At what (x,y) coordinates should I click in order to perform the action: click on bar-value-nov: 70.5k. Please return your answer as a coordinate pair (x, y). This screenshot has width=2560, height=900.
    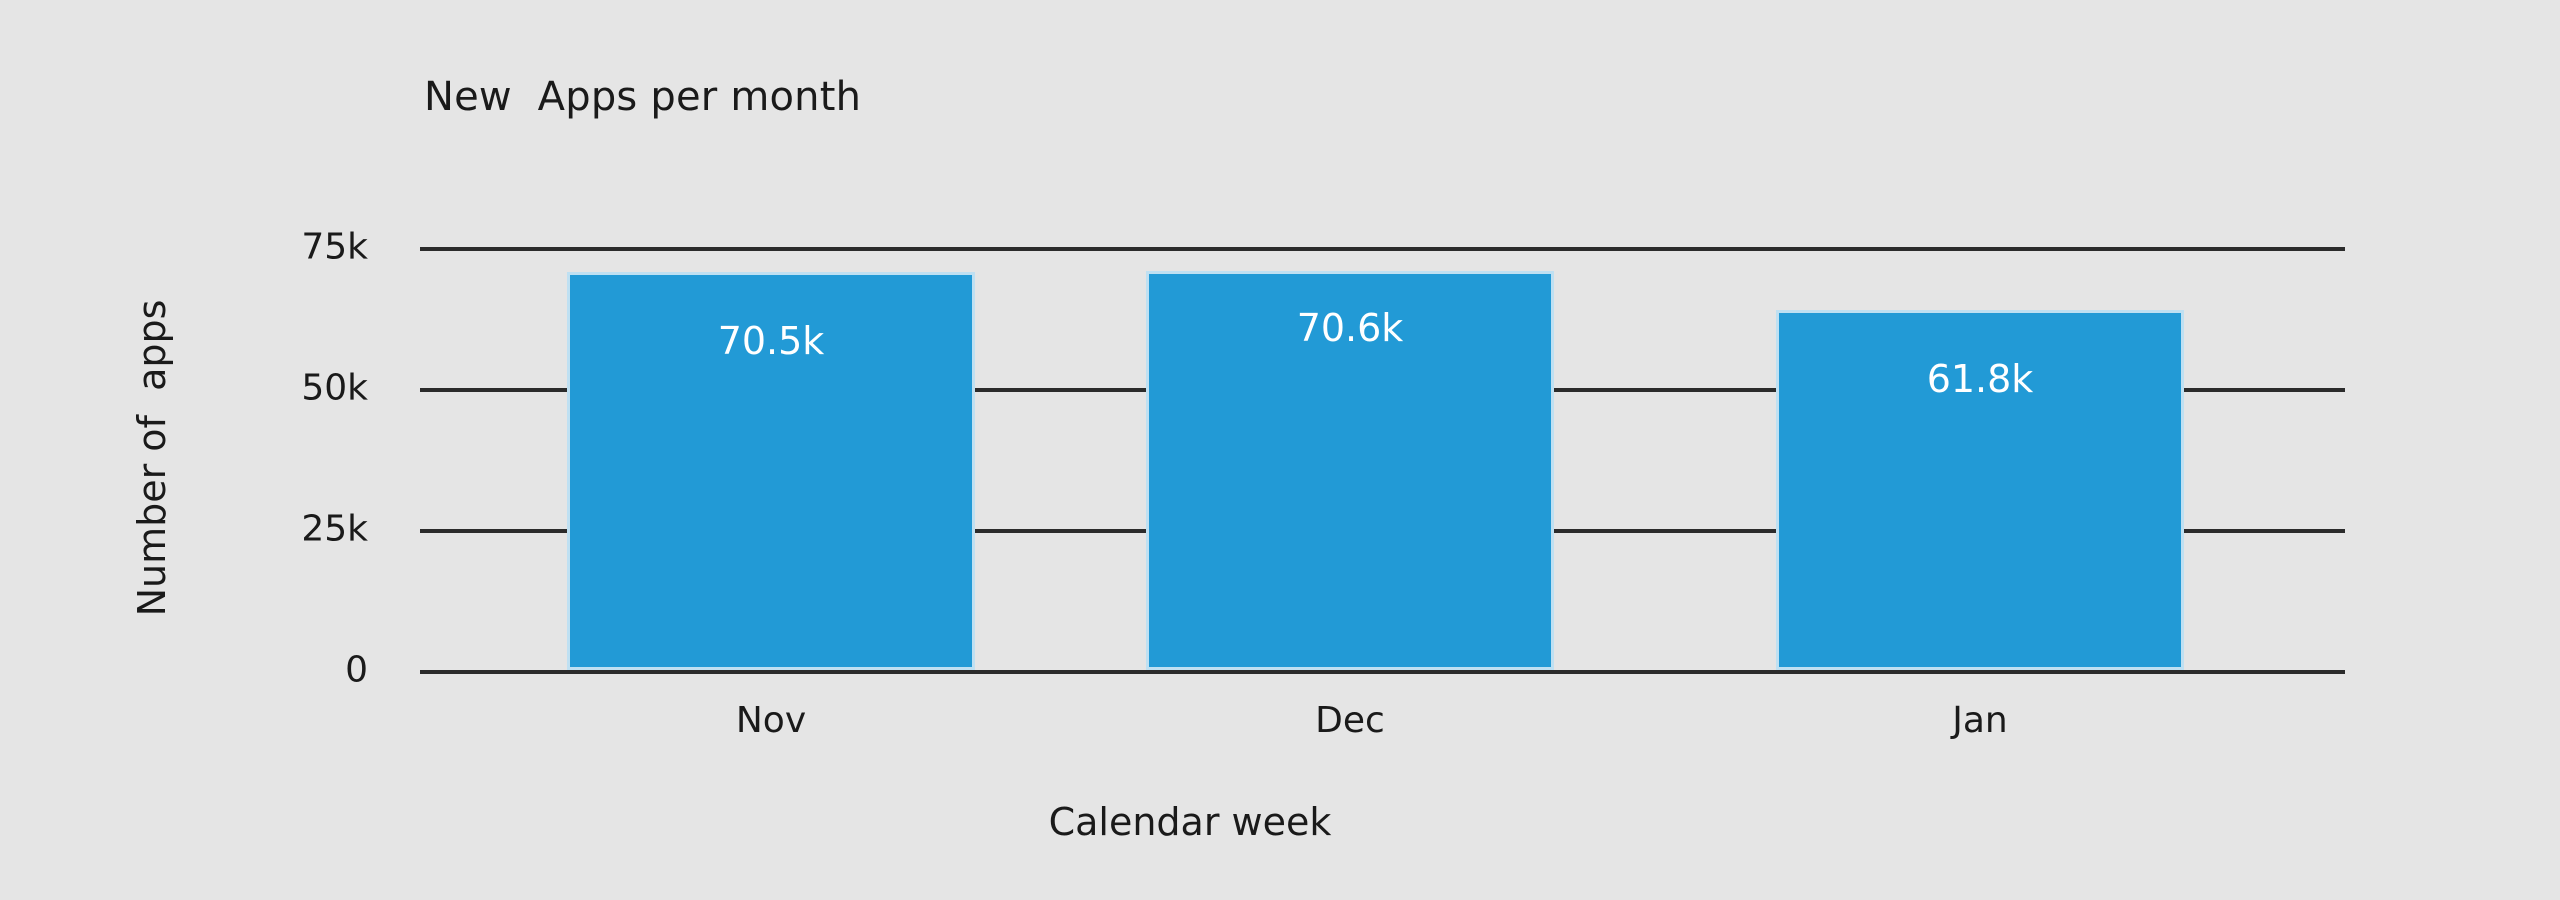
    Looking at the image, I should click on (771, 341).